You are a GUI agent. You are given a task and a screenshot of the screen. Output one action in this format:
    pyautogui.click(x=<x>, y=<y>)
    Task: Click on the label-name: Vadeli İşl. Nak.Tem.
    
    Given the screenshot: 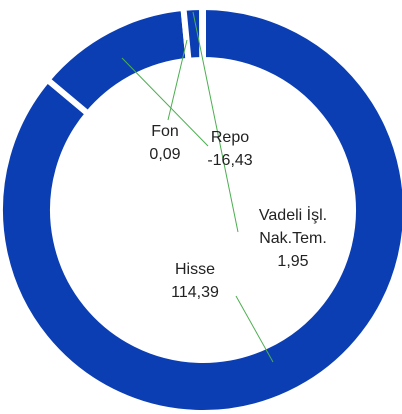 What is the action you would take?
    pyautogui.click(x=293, y=227)
    